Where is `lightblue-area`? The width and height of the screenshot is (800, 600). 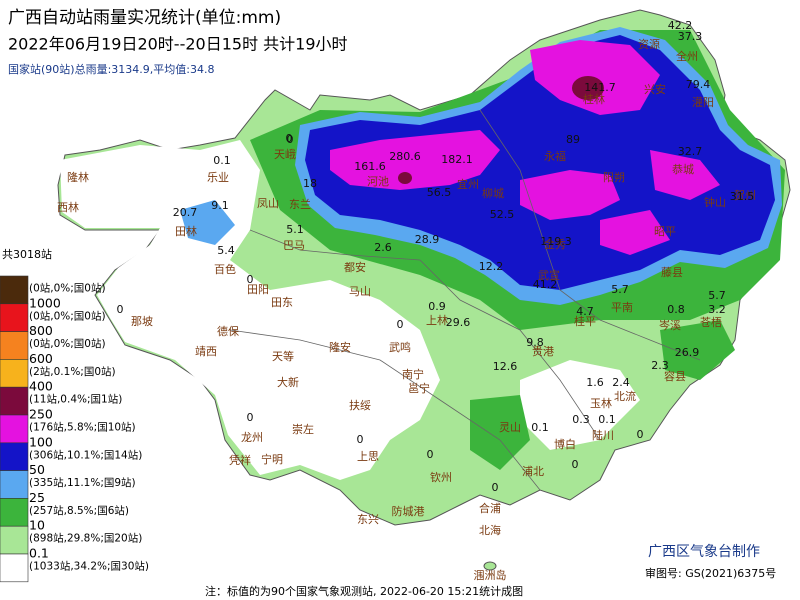 lightblue-area is located at coordinates (207, 222).